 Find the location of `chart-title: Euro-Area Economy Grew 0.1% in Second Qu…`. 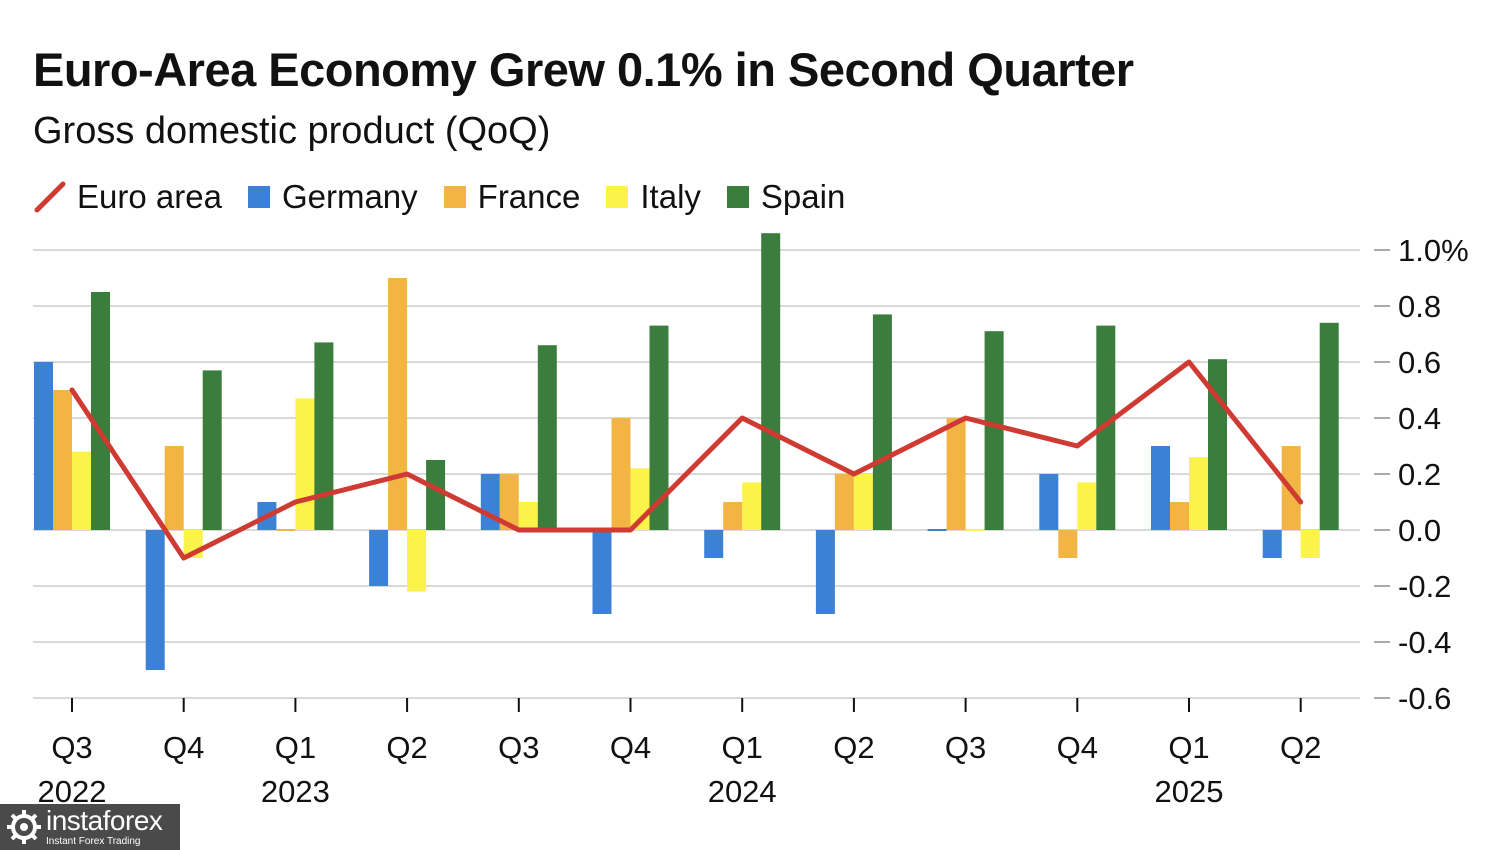

chart-title: Euro-Area Economy Grew 0.1% in Second Qu… is located at coordinates (583, 69).